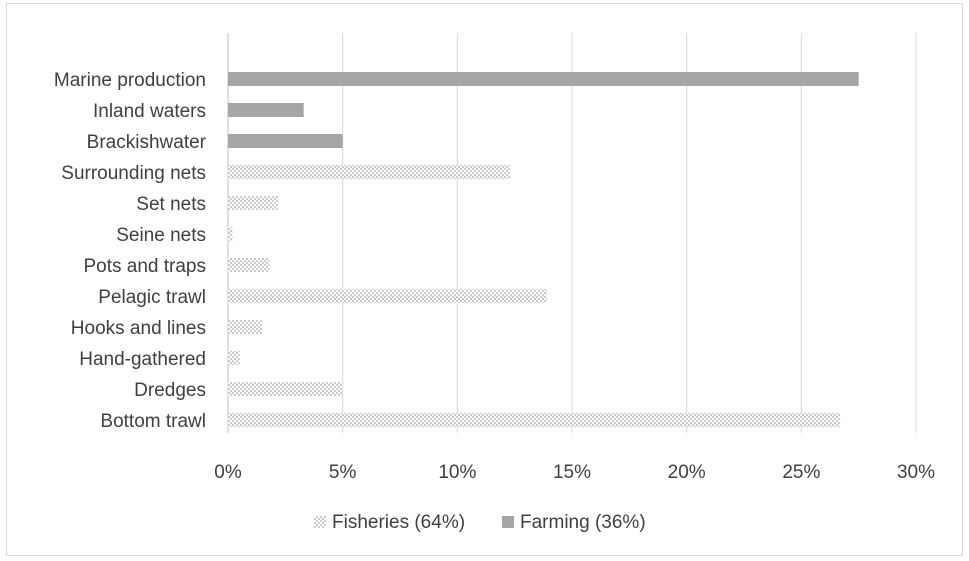 The width and height of the screenshot is (969, 561). Describe the element at coordinates (170, 390) in the screenshot. I see `category-label-dredges: Dredges` at that location.